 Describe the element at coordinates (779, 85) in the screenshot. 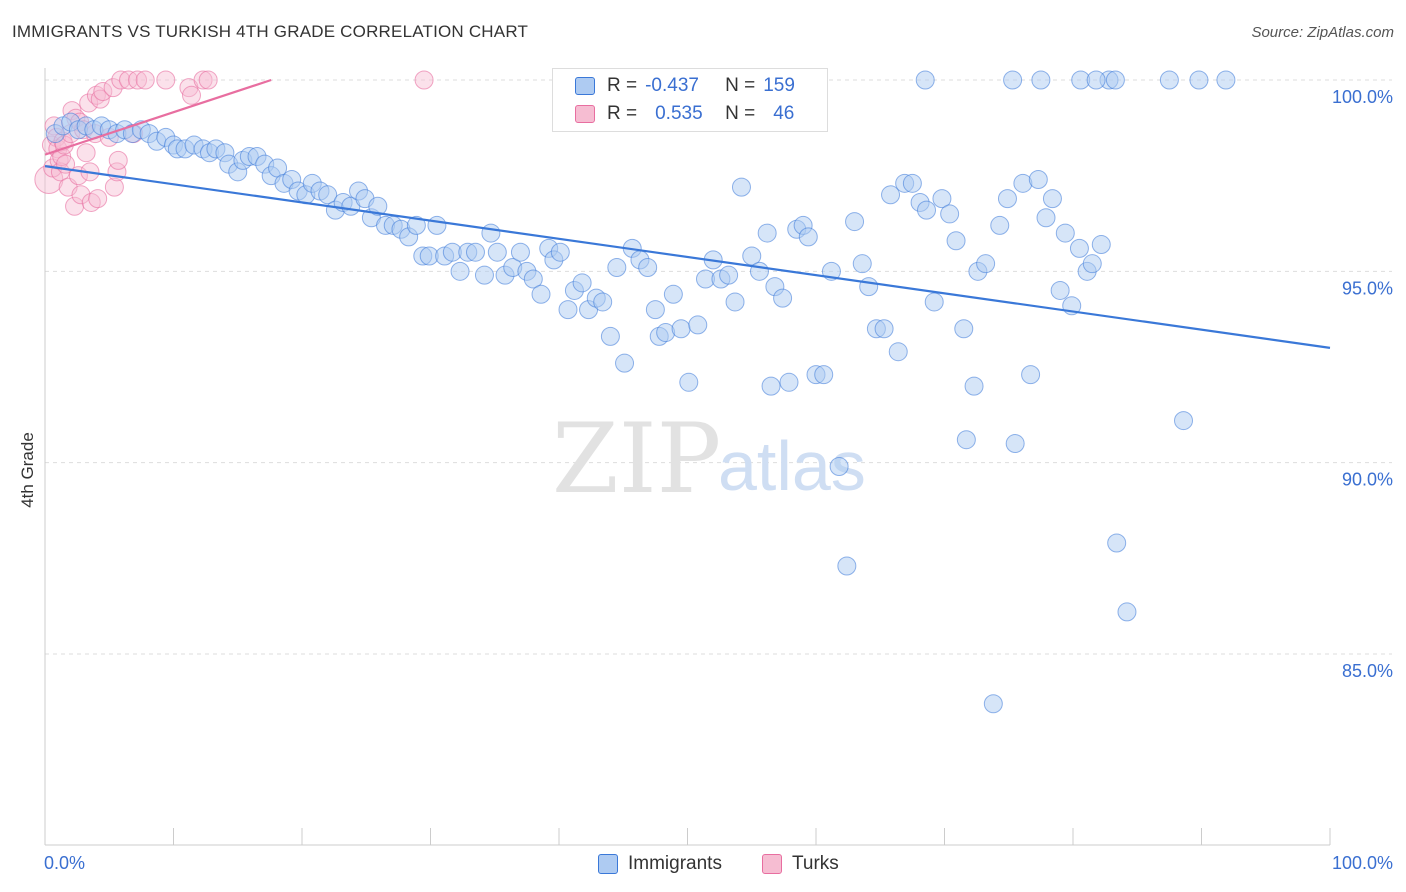

I see `legend-n-value: 159` at that location.